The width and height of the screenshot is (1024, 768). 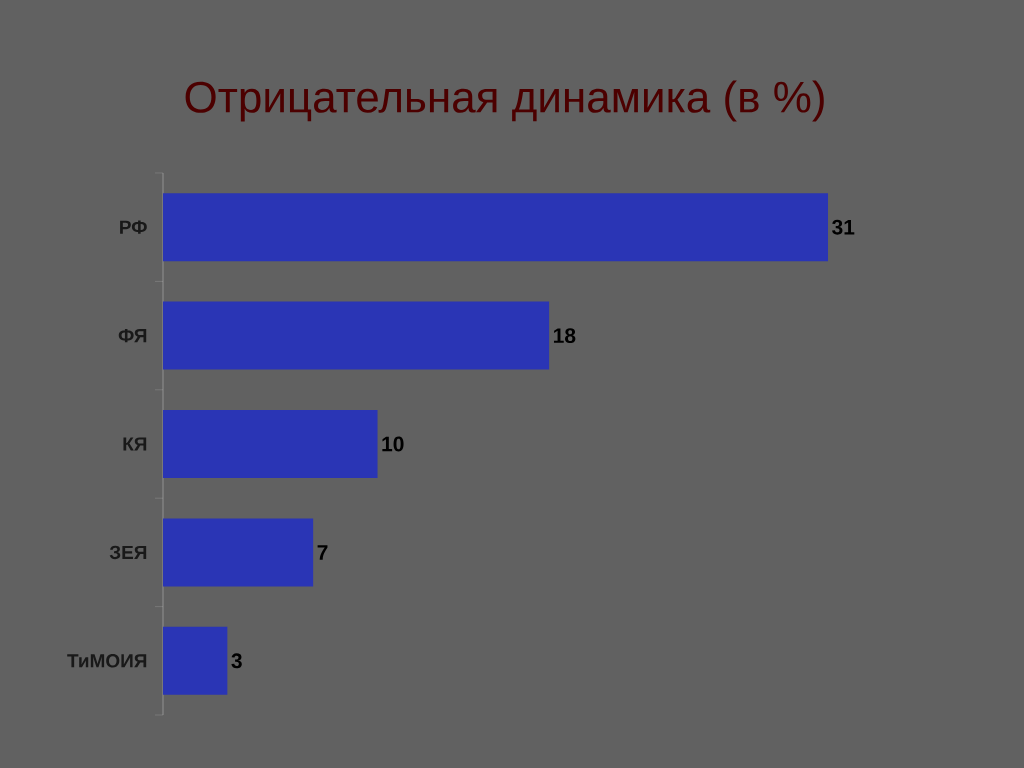 What do you see at coordinates (236, 661) in the screenshot?
I see `data-label: 3` at bounding box center [236, 661].